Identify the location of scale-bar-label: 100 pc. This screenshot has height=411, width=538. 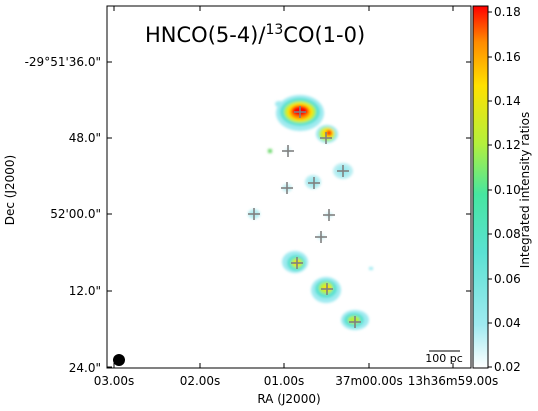
(444, 358).